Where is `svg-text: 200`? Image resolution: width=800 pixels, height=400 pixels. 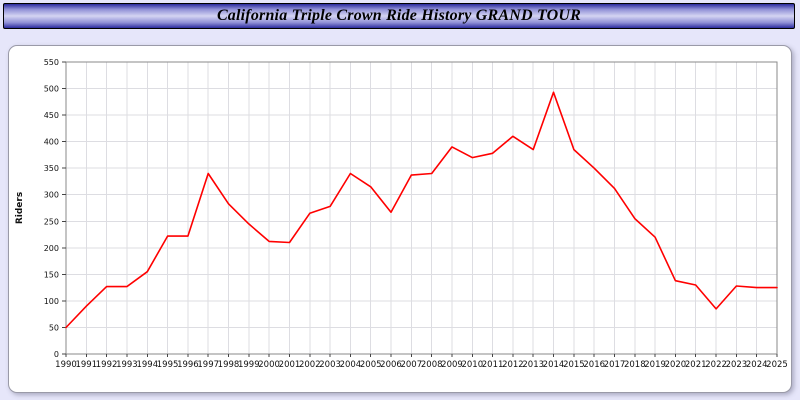 svg-text: 200 is located at coordinates (51, 248).